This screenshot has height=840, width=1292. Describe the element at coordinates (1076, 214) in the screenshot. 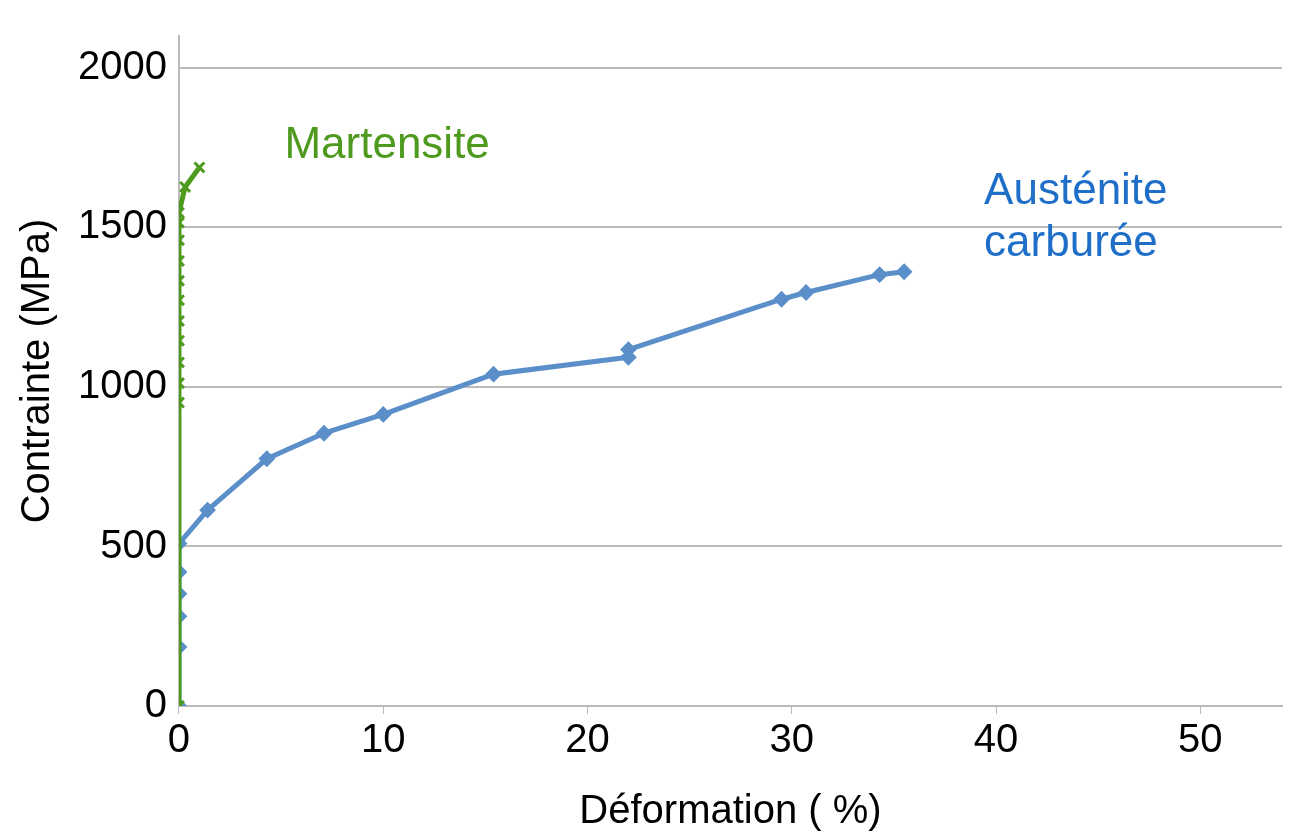

I see `series-label: Austénite carburée` at that location.